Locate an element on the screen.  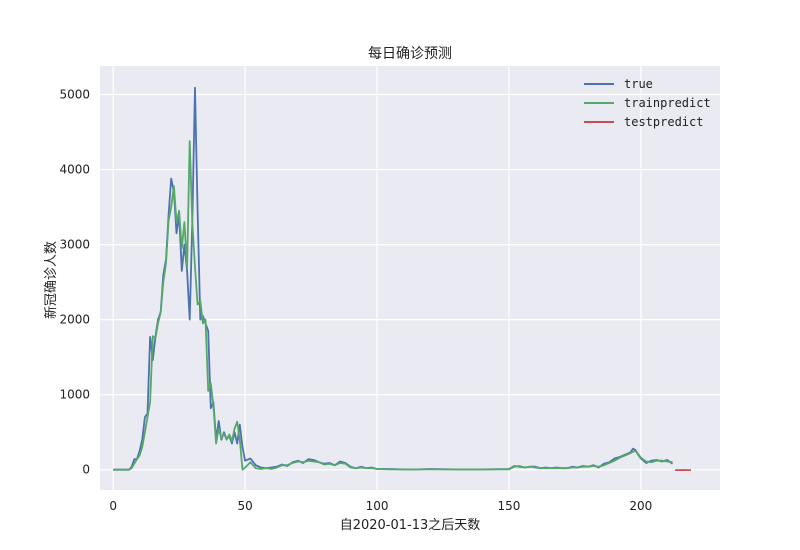
y-tick-label: 0 is located at coordinates (86, 470).